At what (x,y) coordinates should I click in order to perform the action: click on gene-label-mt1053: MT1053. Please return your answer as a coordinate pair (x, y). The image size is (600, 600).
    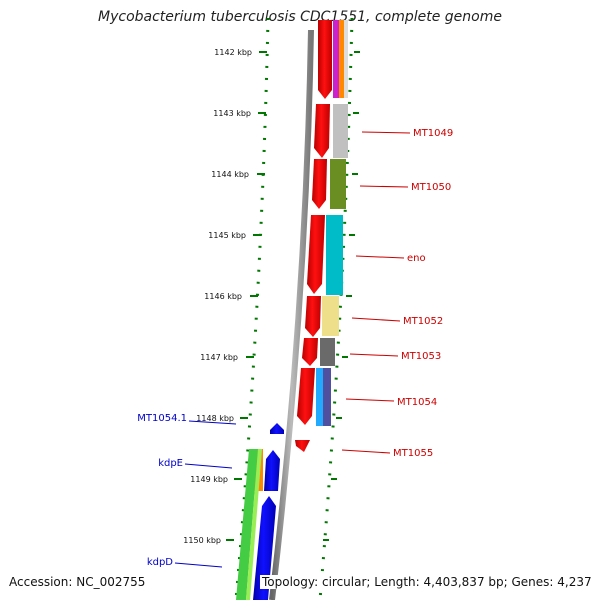
    Looking at the image, I should click on (421, 356).